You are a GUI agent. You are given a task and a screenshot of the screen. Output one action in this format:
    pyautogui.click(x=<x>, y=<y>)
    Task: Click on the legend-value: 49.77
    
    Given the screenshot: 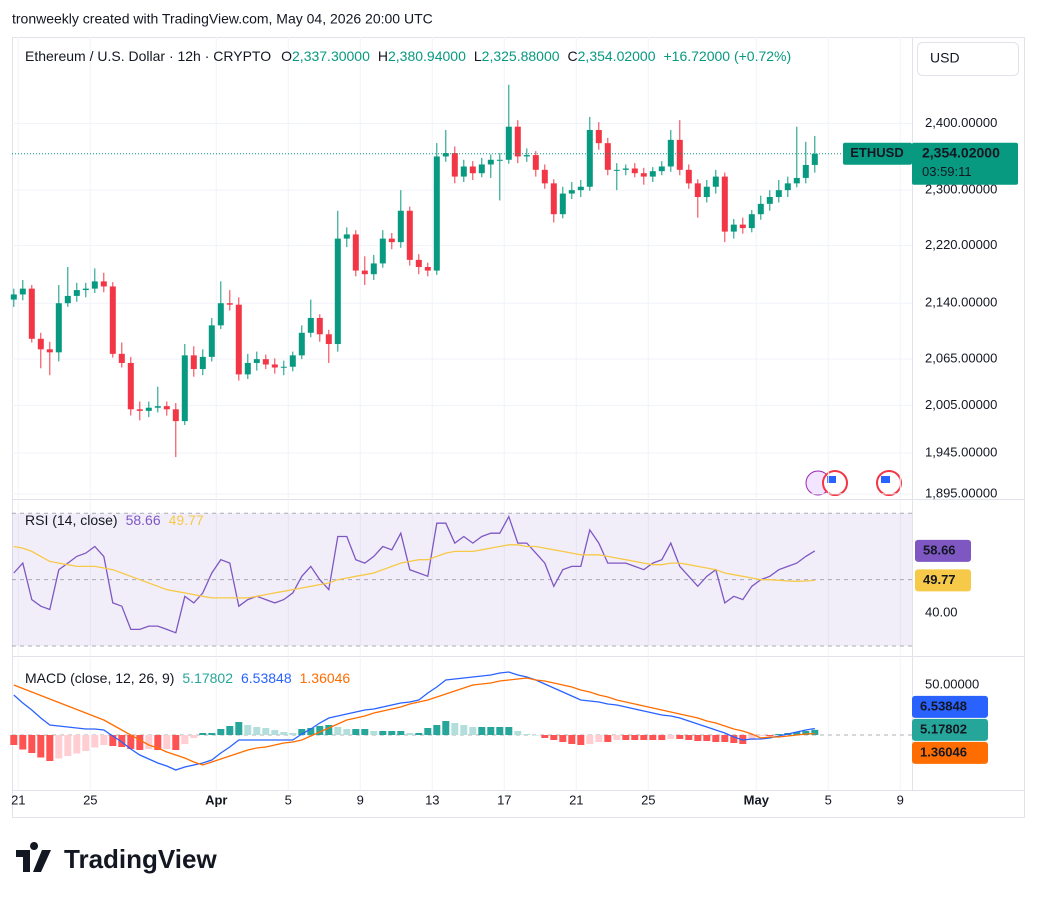 What is the action you would take?
    pyautogui.click(x=186, y=520)
    